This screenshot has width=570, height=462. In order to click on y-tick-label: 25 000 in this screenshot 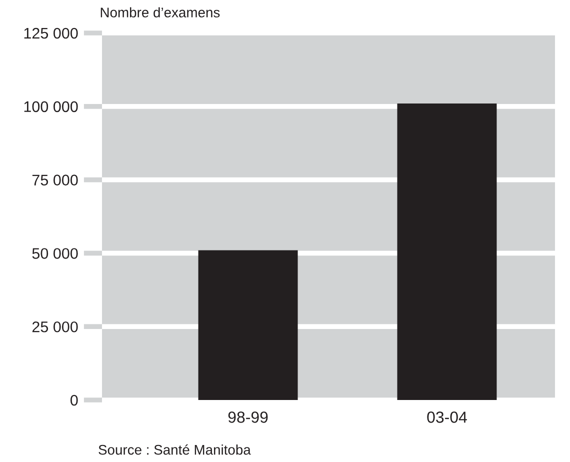, I will do `click(55, 326)`.